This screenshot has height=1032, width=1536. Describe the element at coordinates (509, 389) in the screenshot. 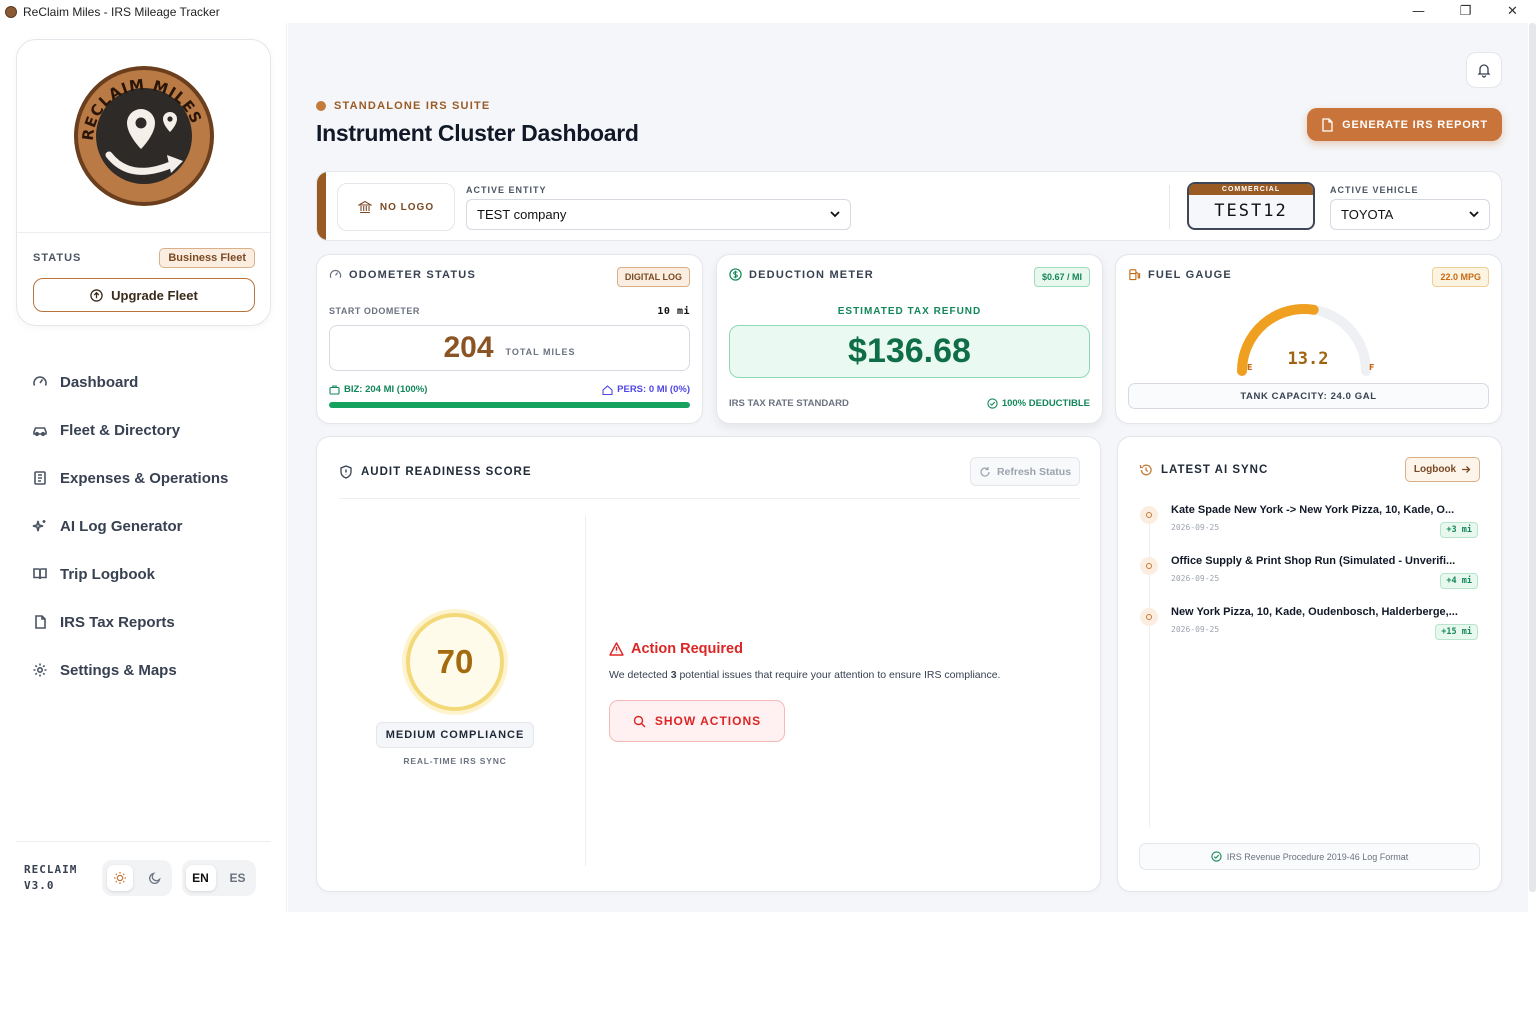

I see `biz-personal-split: BIZ: 204 MI (100%) PERS: 0 MI (0%)` at that location.